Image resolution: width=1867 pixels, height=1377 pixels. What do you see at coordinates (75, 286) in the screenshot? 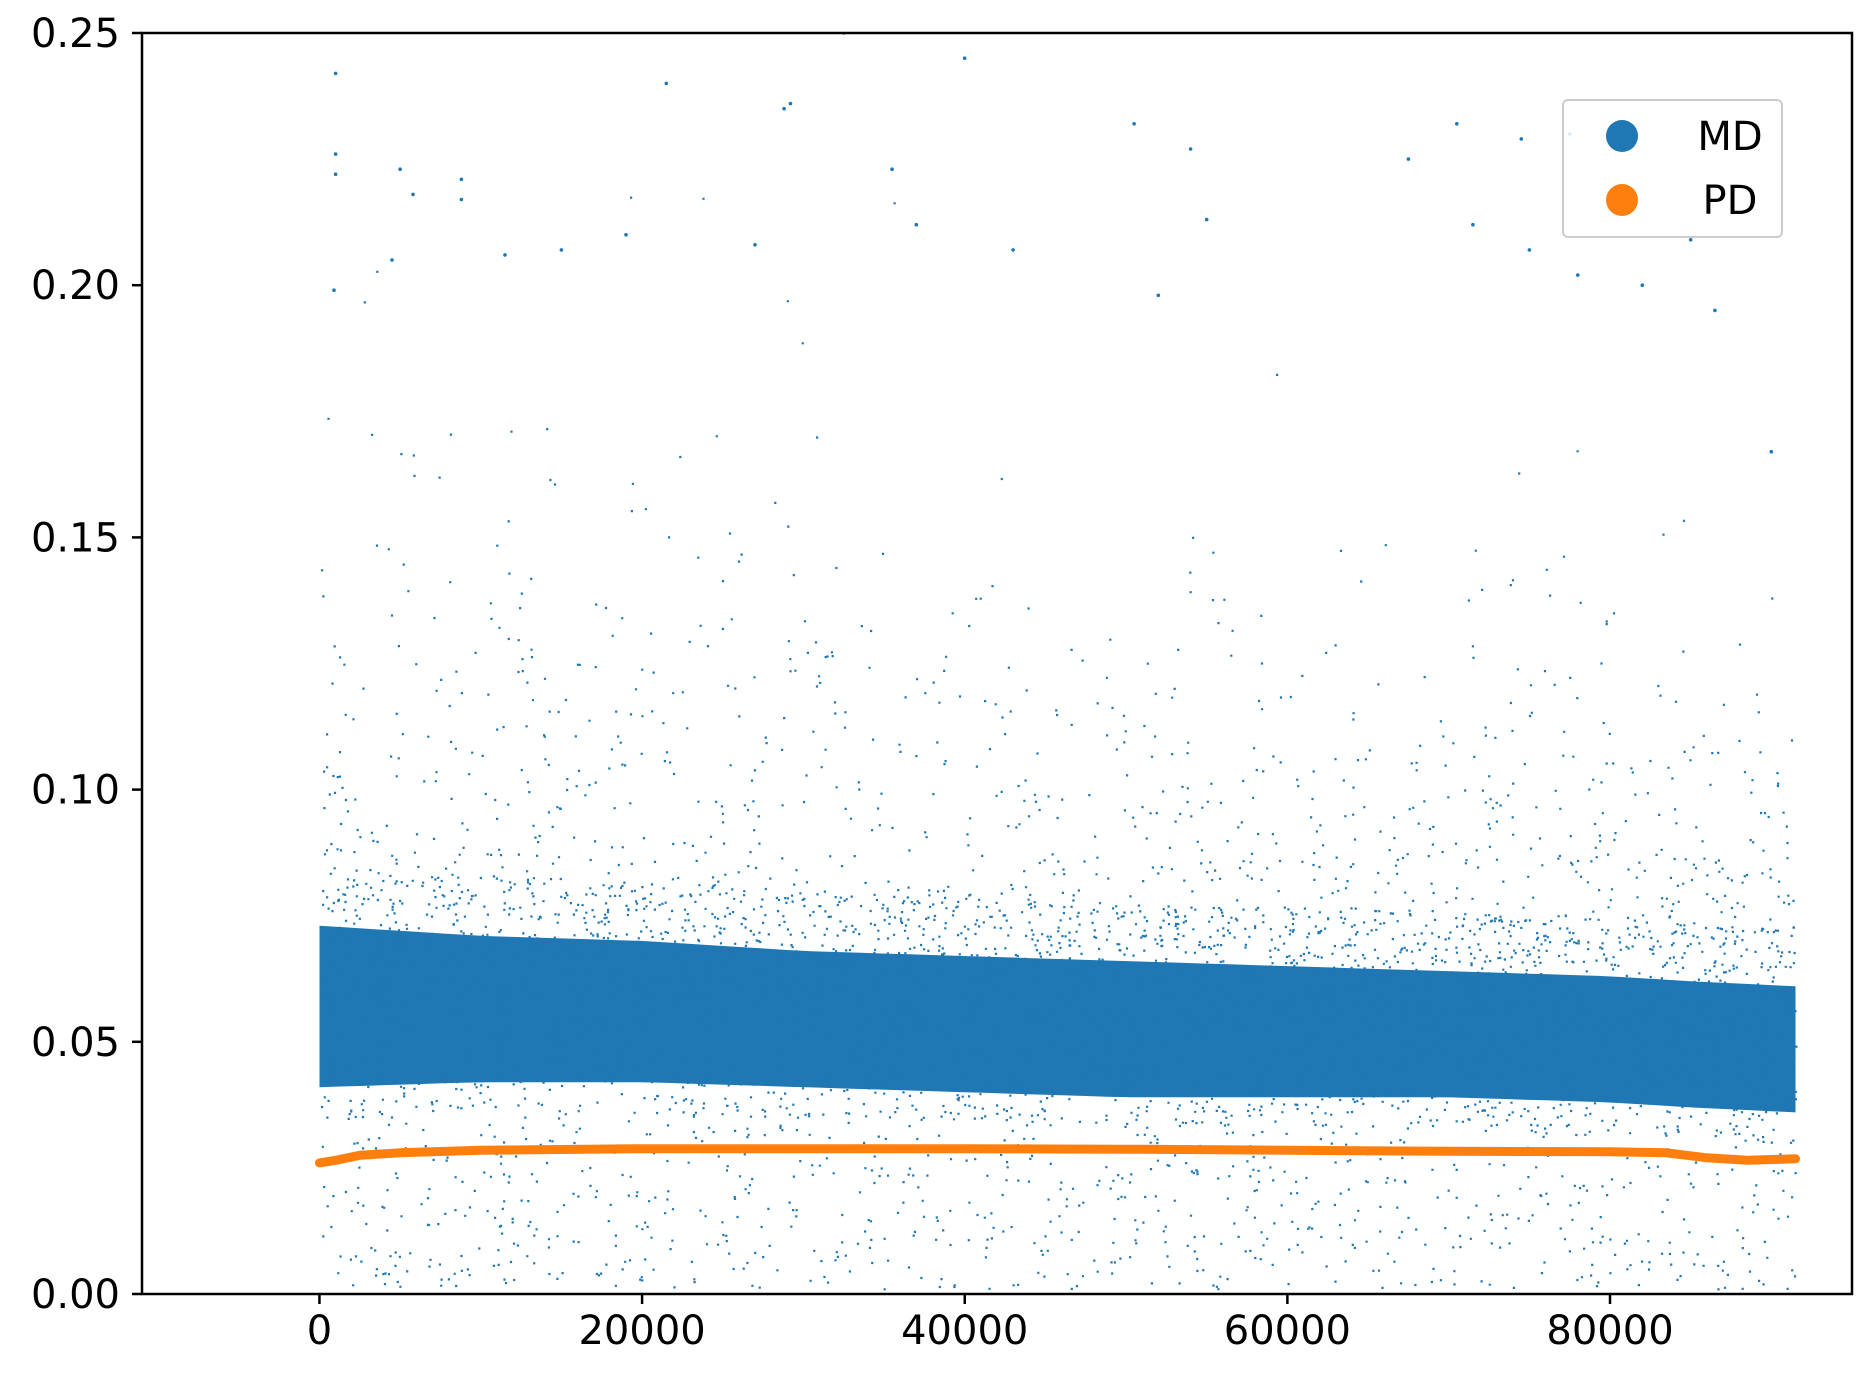
I see `y-tick-label: 0.20` at bounding box center [75, 286].